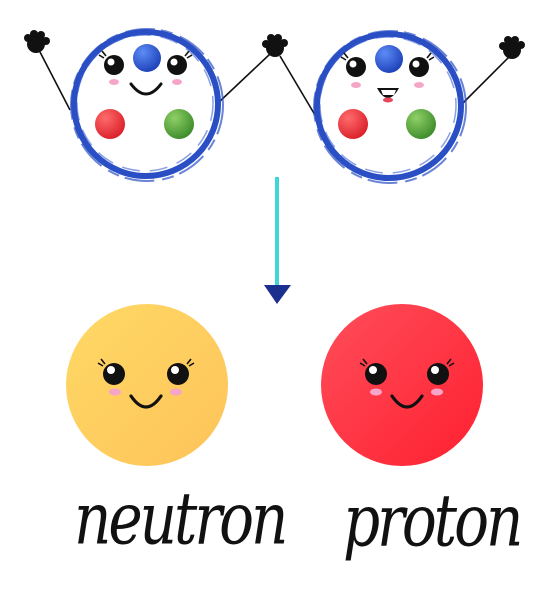 This screenshot has width=544, height=594. Describe the element at coordinates (486, 79) in the screenshot. I see `right-arm-right` at that location.